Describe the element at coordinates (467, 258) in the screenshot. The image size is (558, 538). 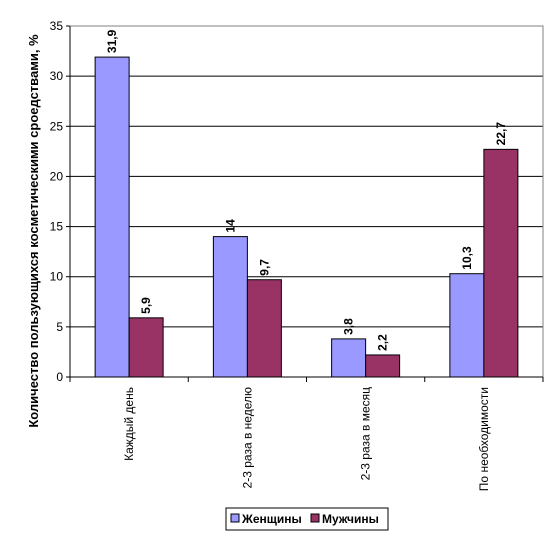
I see `data-label-women: 10,3` at that location.